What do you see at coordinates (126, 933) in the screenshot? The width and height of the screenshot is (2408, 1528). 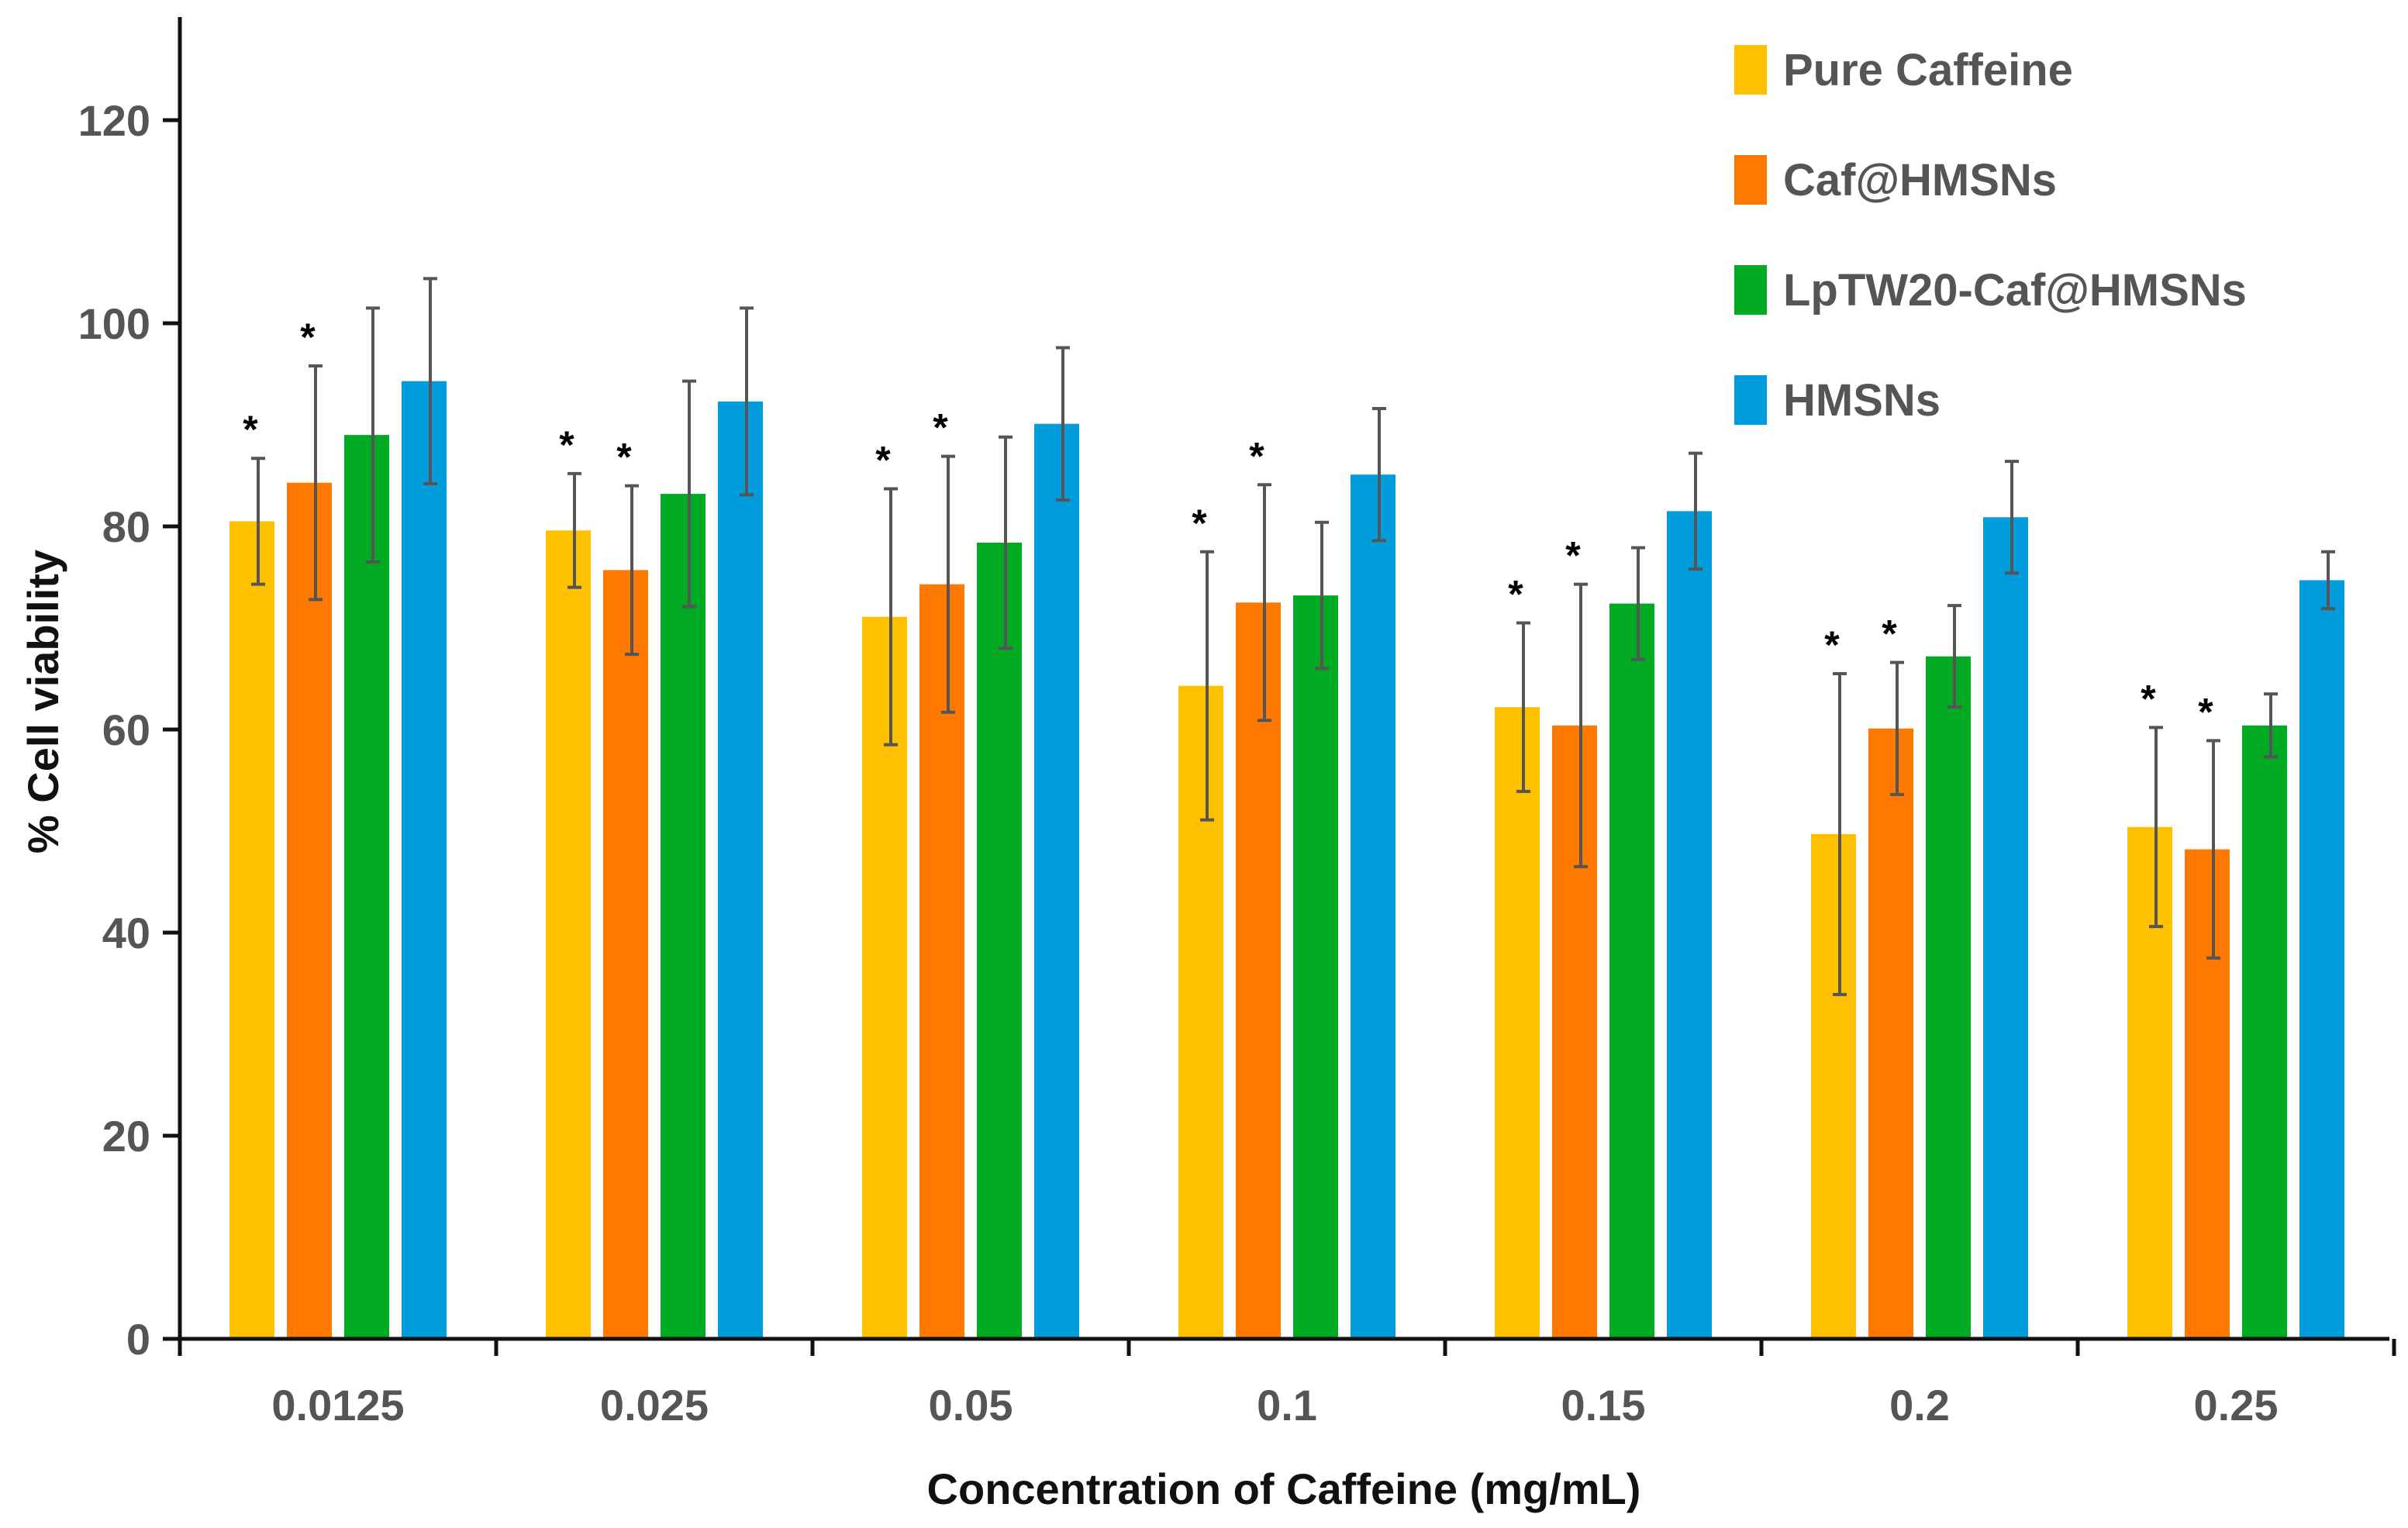 I see `y-tick-label: 40` at bounding box center [126, 933].